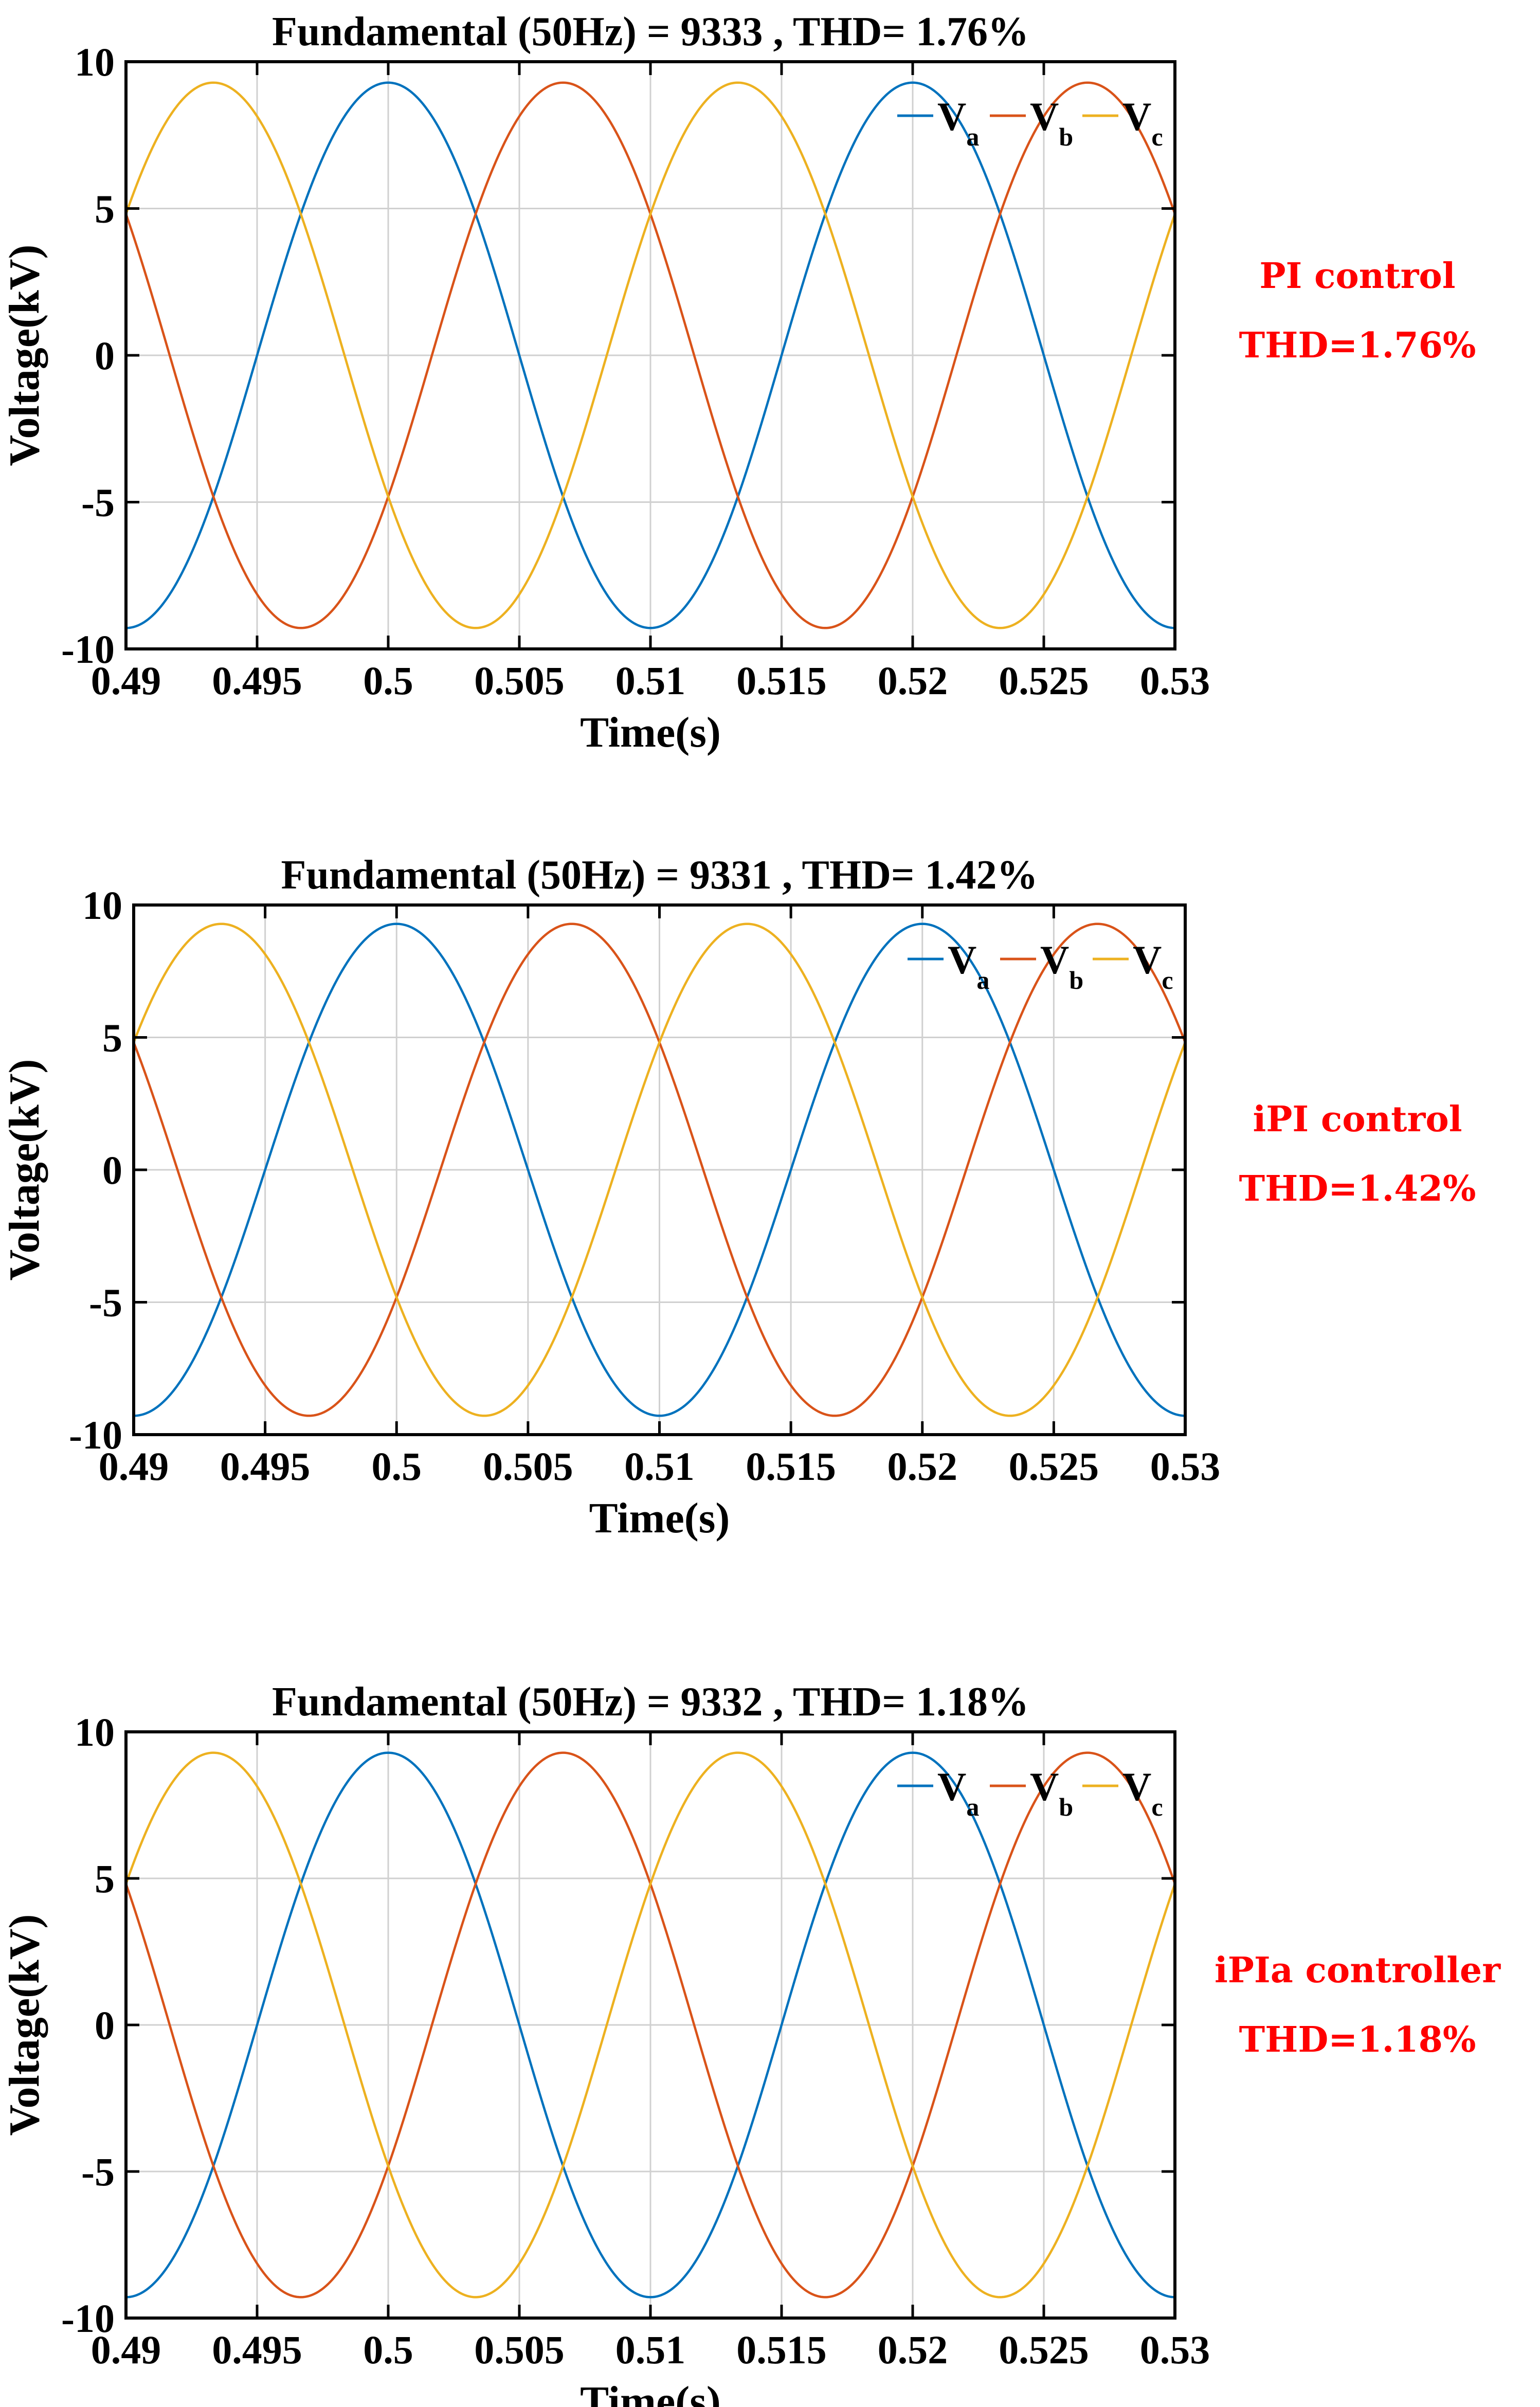 Image resolution: width=1540 pixels, height=2407 pixels. Describe the element at coordinates (659, 1170) in the screenshot. I see `series-line-vc` at that location.